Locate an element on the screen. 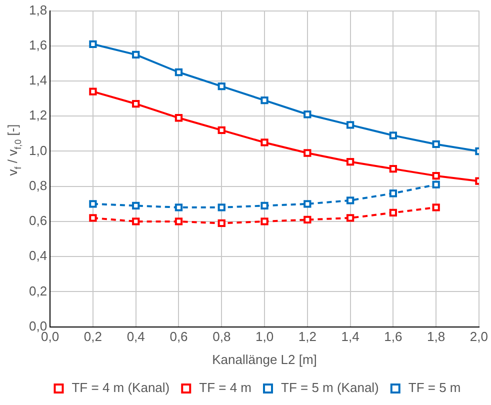  x-tick-label: 1,6 is located at coordinates (393, 336).